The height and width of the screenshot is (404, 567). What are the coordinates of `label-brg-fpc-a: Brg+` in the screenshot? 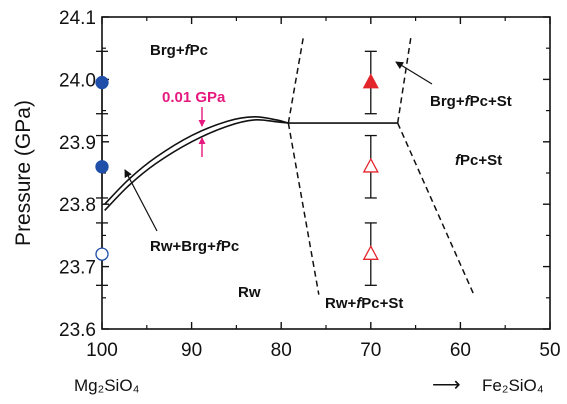 It's located at (167, 50).